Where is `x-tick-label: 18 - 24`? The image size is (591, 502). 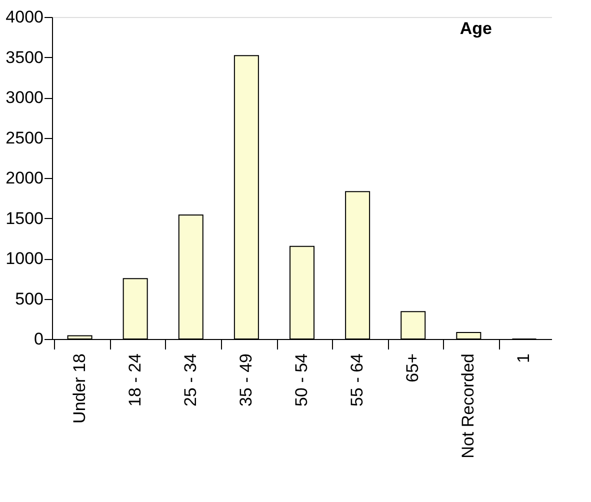 x-tick-label: 18 - 24 is located at coordinates (134, 380).